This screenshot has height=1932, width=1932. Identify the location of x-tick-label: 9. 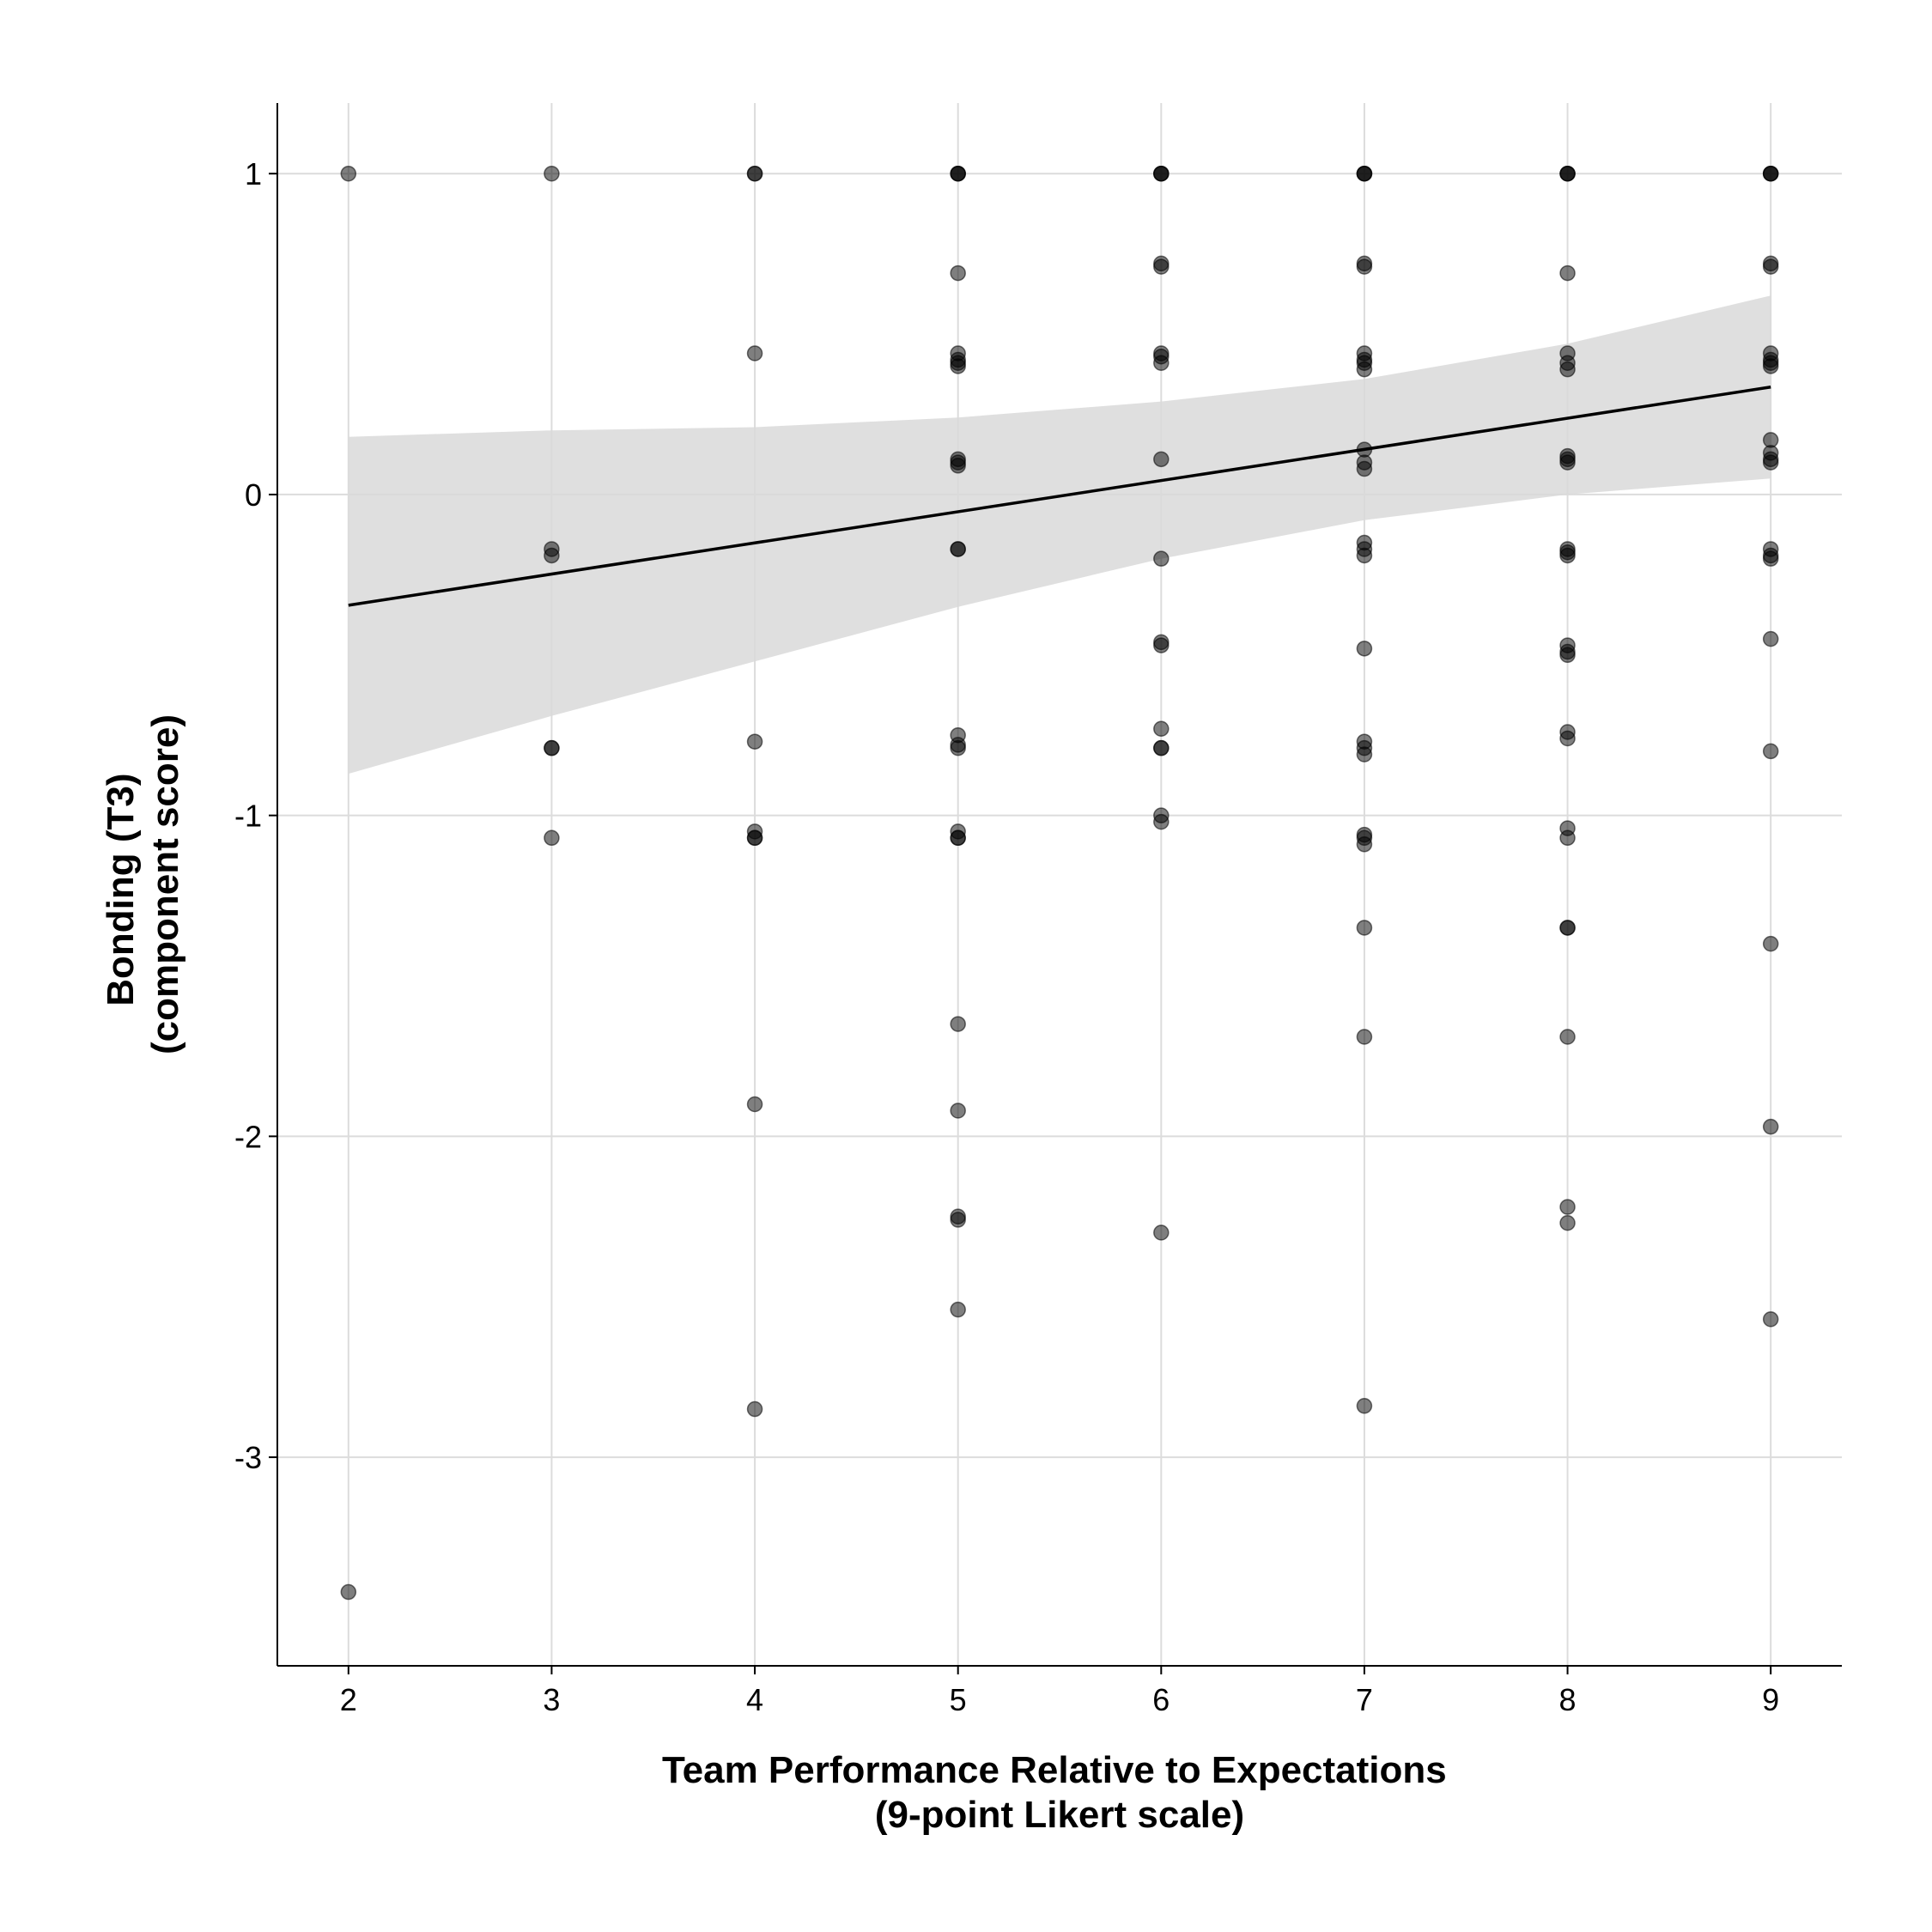
(1770, 1700).